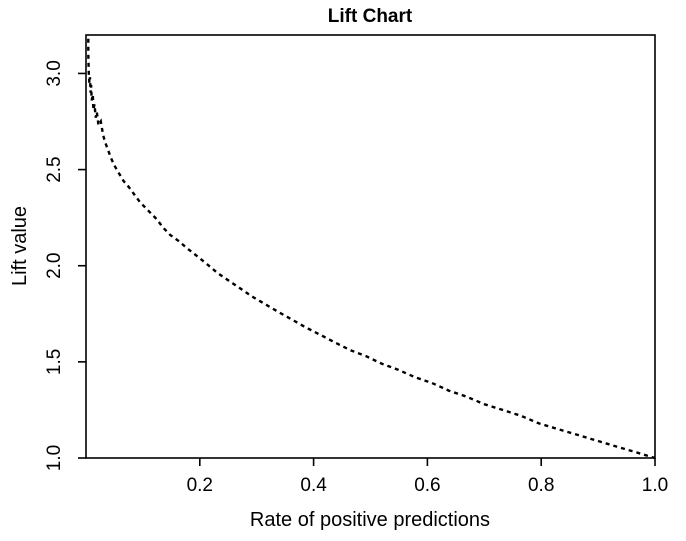 Image resolution: width=686 pixels, height=541 pixels. I want to click on x-axis: 0.2 0.4 0.6 0.8 1.0, so click(427, 477).